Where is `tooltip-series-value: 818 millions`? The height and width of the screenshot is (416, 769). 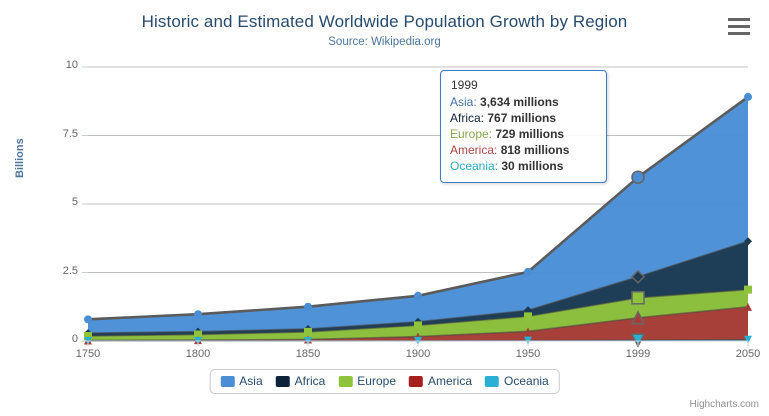 tooltip-series-value: 818 millions is located at coordinates (535, 150).